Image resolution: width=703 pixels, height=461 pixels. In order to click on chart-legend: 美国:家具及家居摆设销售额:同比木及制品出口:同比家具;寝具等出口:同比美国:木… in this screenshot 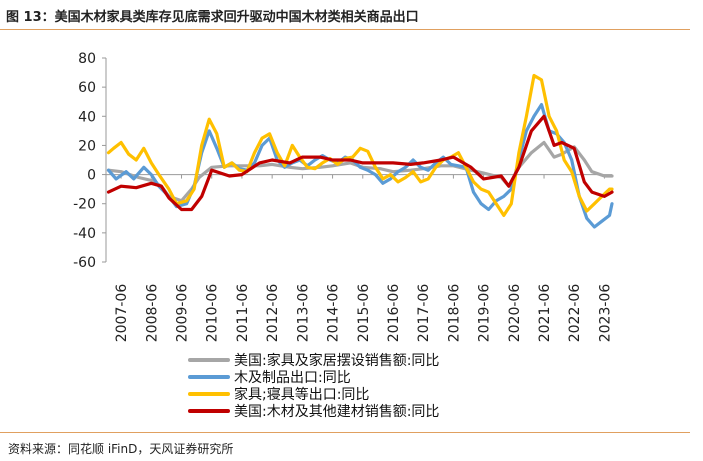, I will do `click(313, 386)`.